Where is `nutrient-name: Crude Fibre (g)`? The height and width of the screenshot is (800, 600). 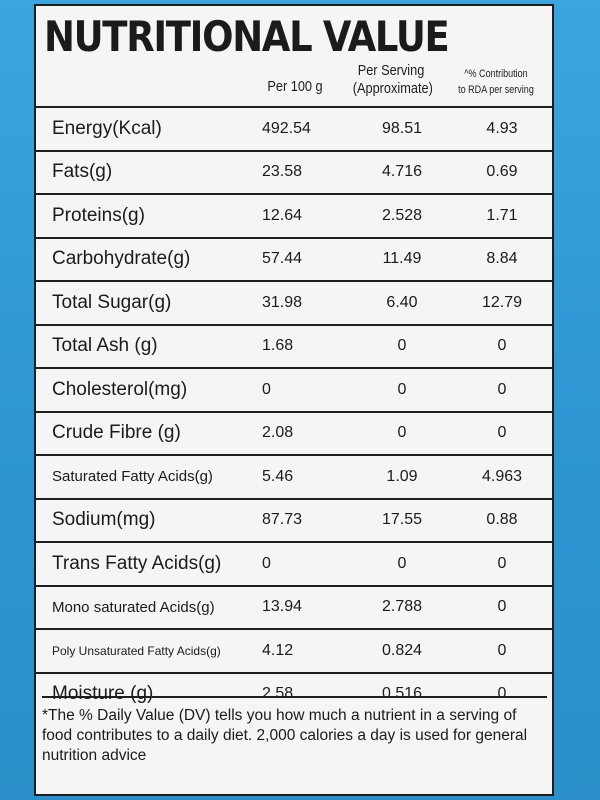
nutrient-name: Crude Fibre (g) is located at coordinates (149, 434).